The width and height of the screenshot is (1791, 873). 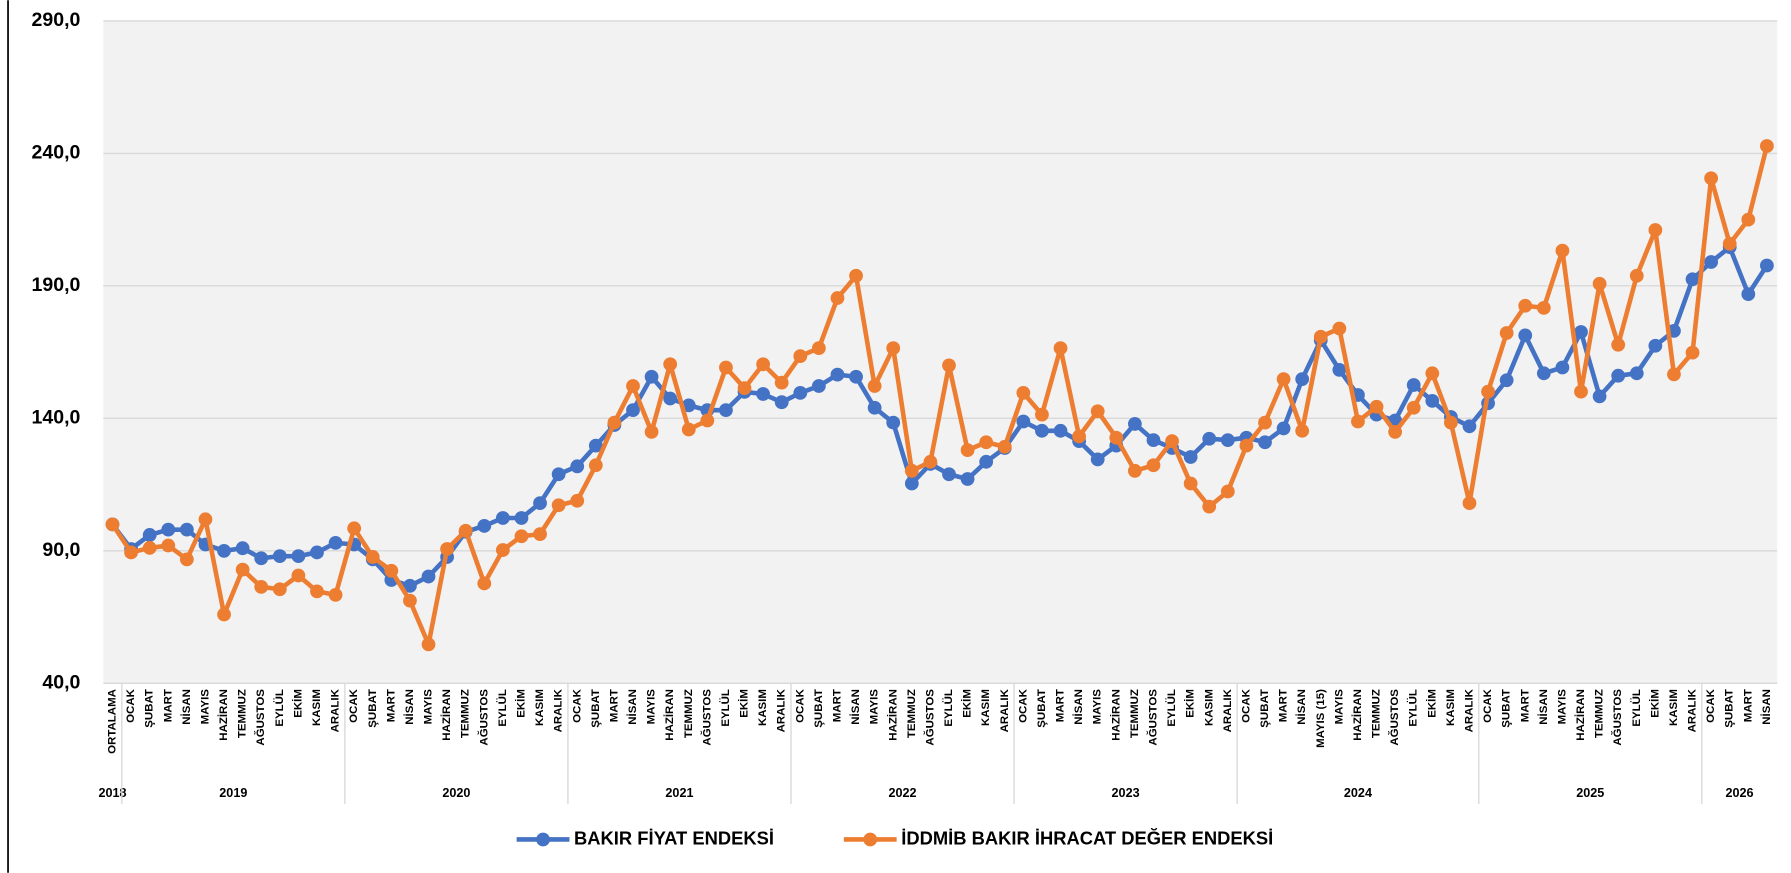 What do you see at coordinates (1061, 705) in the screenshot?
I see `x-tick-label: MART` at bounding box center [1061, 705].